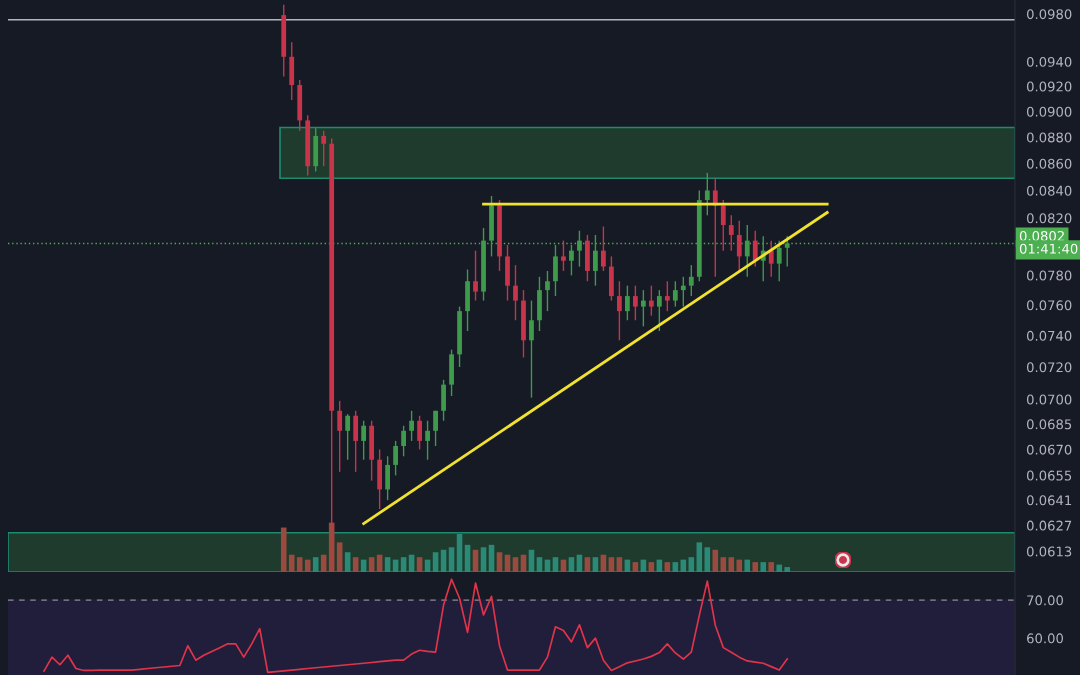  What do you see at coordinates (1049, 551) in the screenshot?
I see `y-tick-label: 0.0613` at bounding box center [1049, 551].